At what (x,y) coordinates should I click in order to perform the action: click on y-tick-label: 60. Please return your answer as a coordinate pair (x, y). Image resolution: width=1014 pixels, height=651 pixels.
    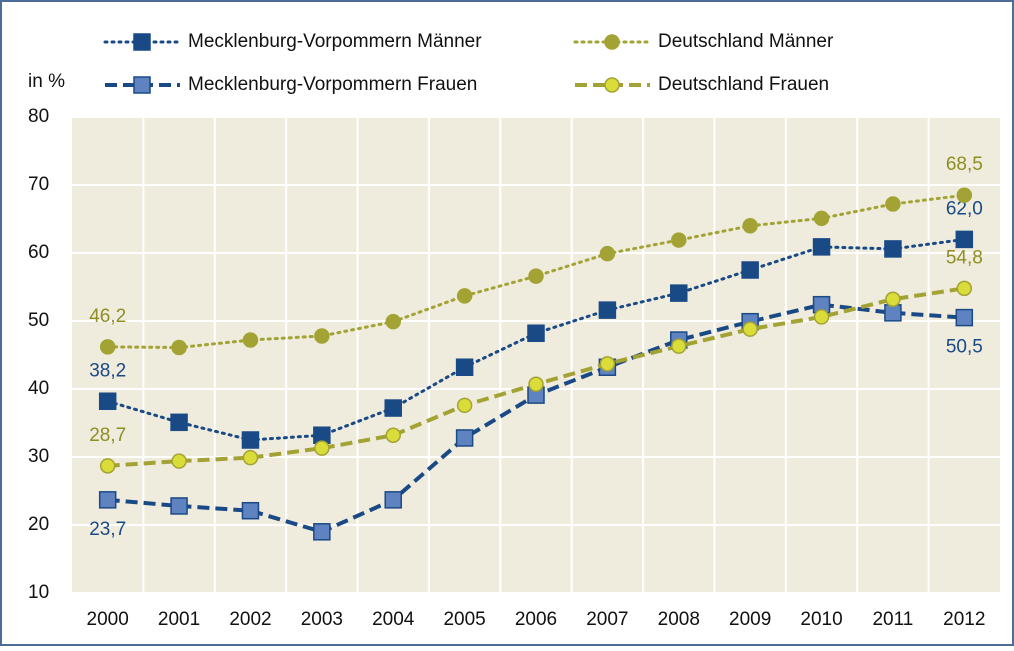
    Looking at the image, I should click on (38, 252).